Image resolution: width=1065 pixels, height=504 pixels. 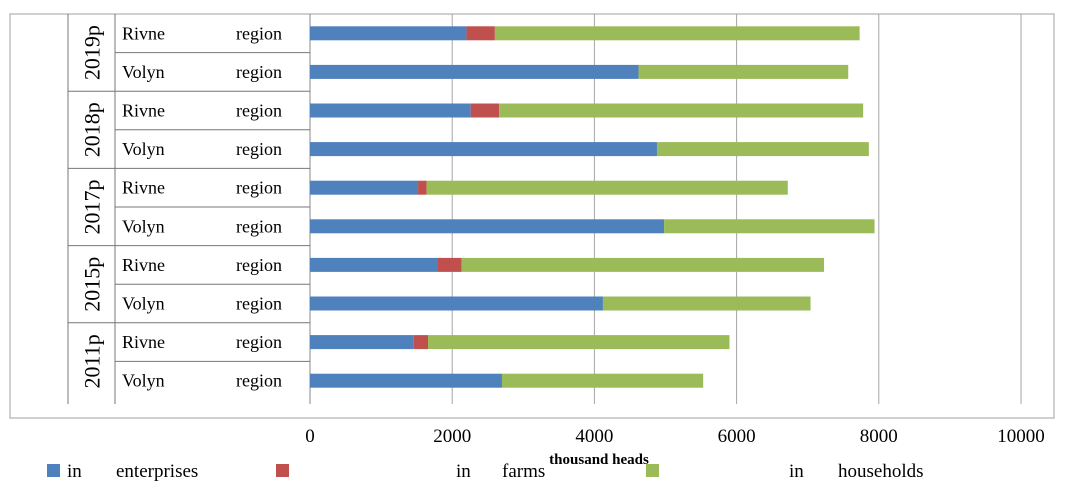 I want to click on x-tick-labels: 0 2000 4000 6000 8000 10000, so click(x=675, y=436).